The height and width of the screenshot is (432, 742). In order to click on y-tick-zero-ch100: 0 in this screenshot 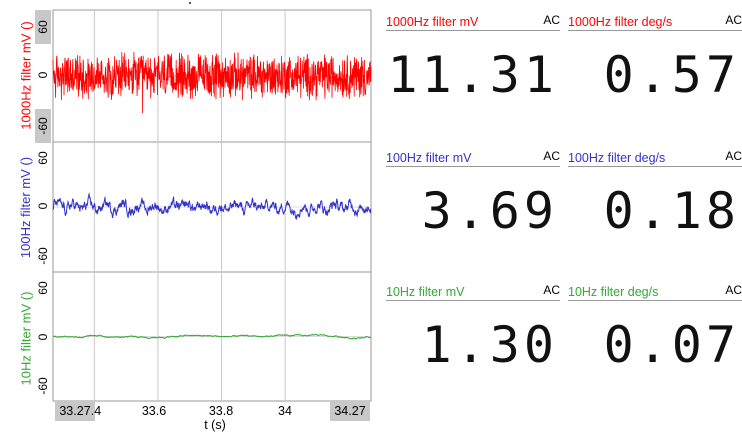, I will do `click(43, 206)`.